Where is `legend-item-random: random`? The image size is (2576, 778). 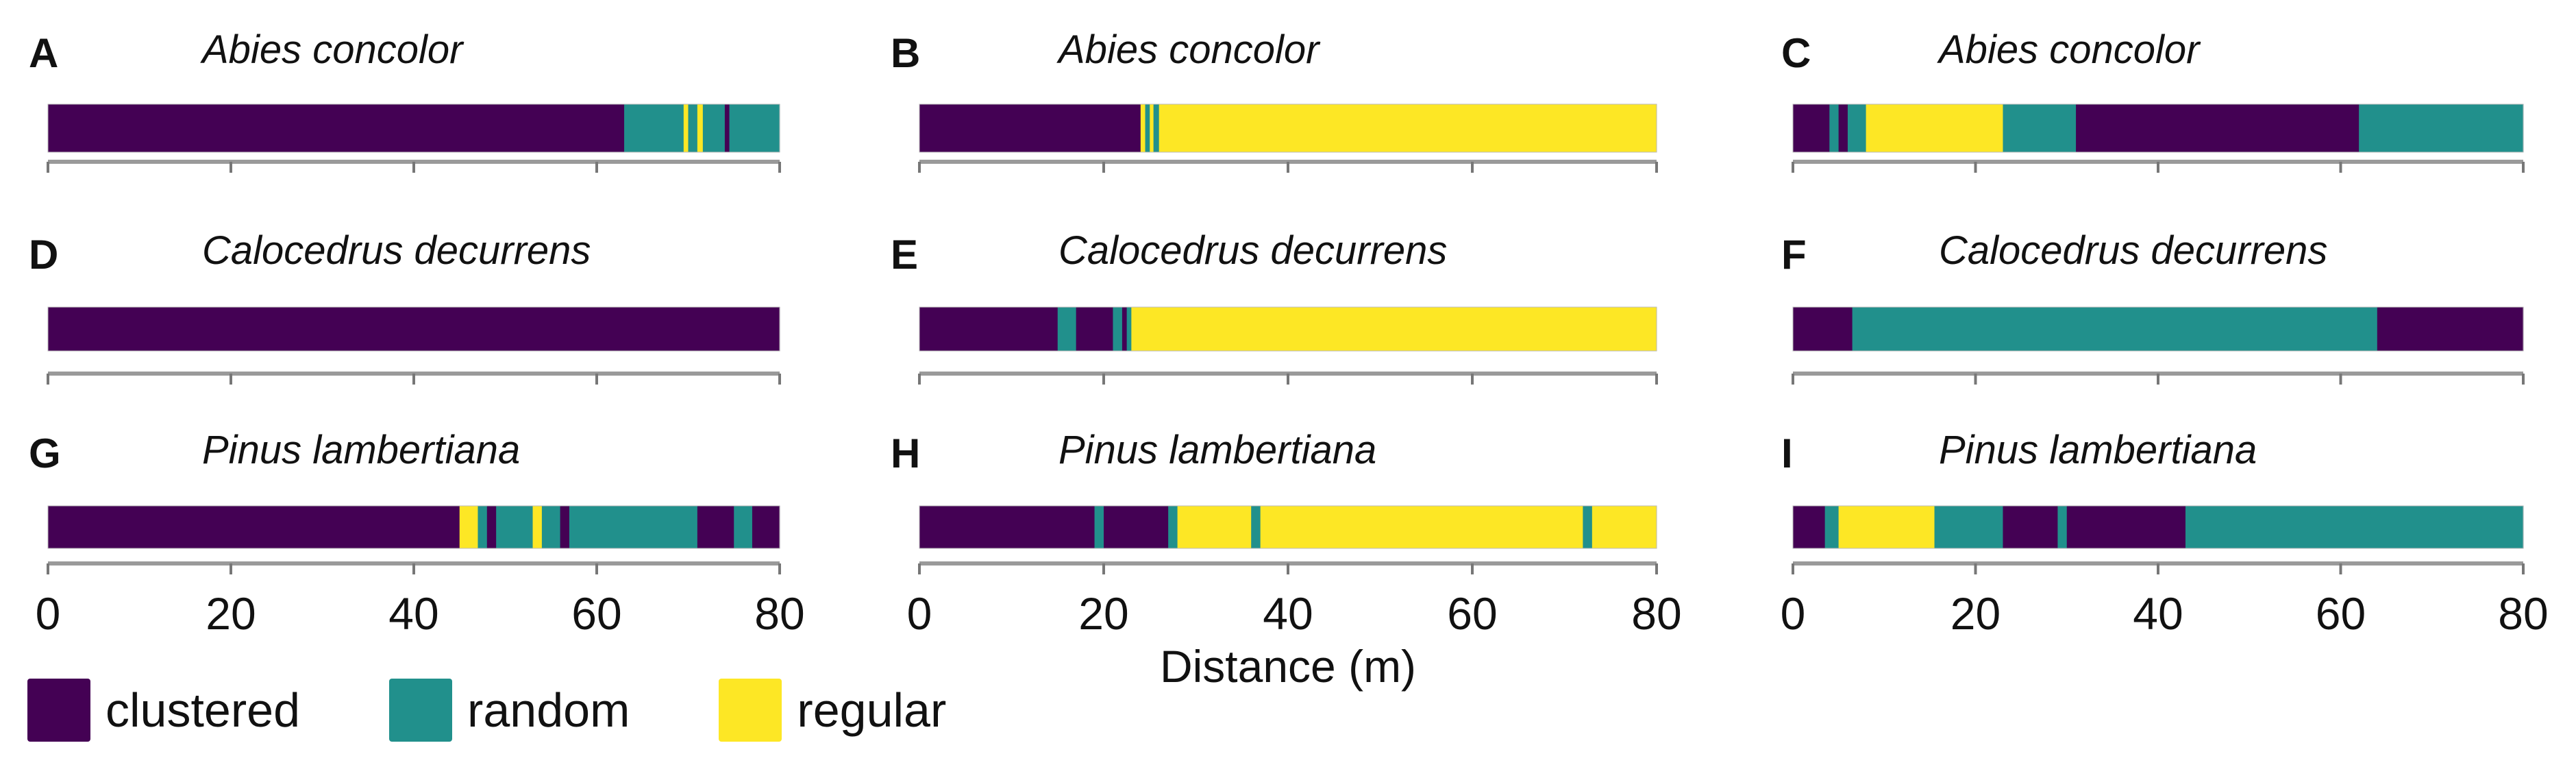 legend-item-random: random is located at coordinates (509, 711).